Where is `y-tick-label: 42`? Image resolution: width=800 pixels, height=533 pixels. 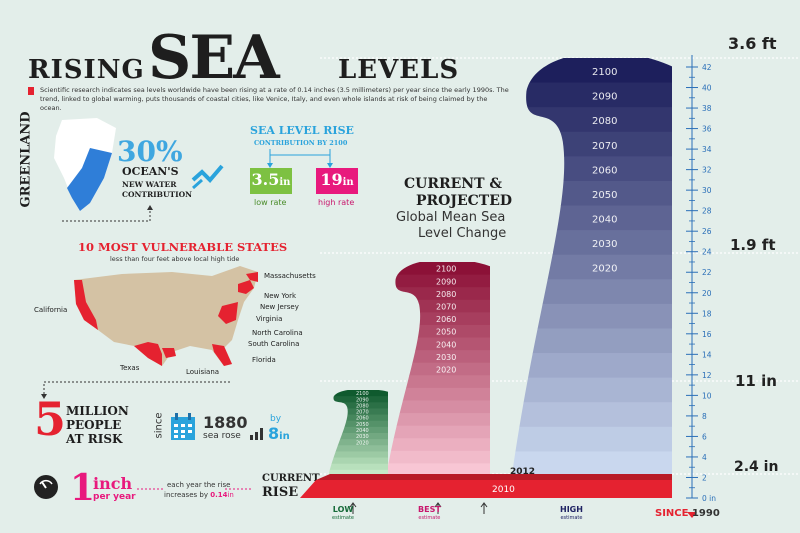 y-tick-label: 42 is located at coordinates (707, 67).